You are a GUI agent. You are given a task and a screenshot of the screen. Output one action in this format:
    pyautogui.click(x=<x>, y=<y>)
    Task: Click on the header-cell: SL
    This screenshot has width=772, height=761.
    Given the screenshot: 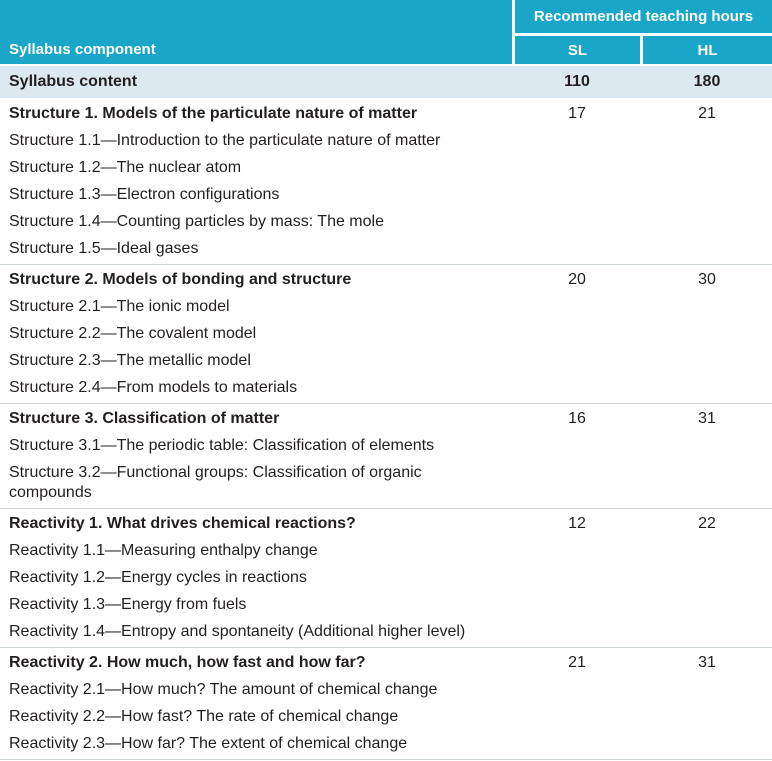 What is the action you would take?
    pyautogui.click(x=577, y=50)
    